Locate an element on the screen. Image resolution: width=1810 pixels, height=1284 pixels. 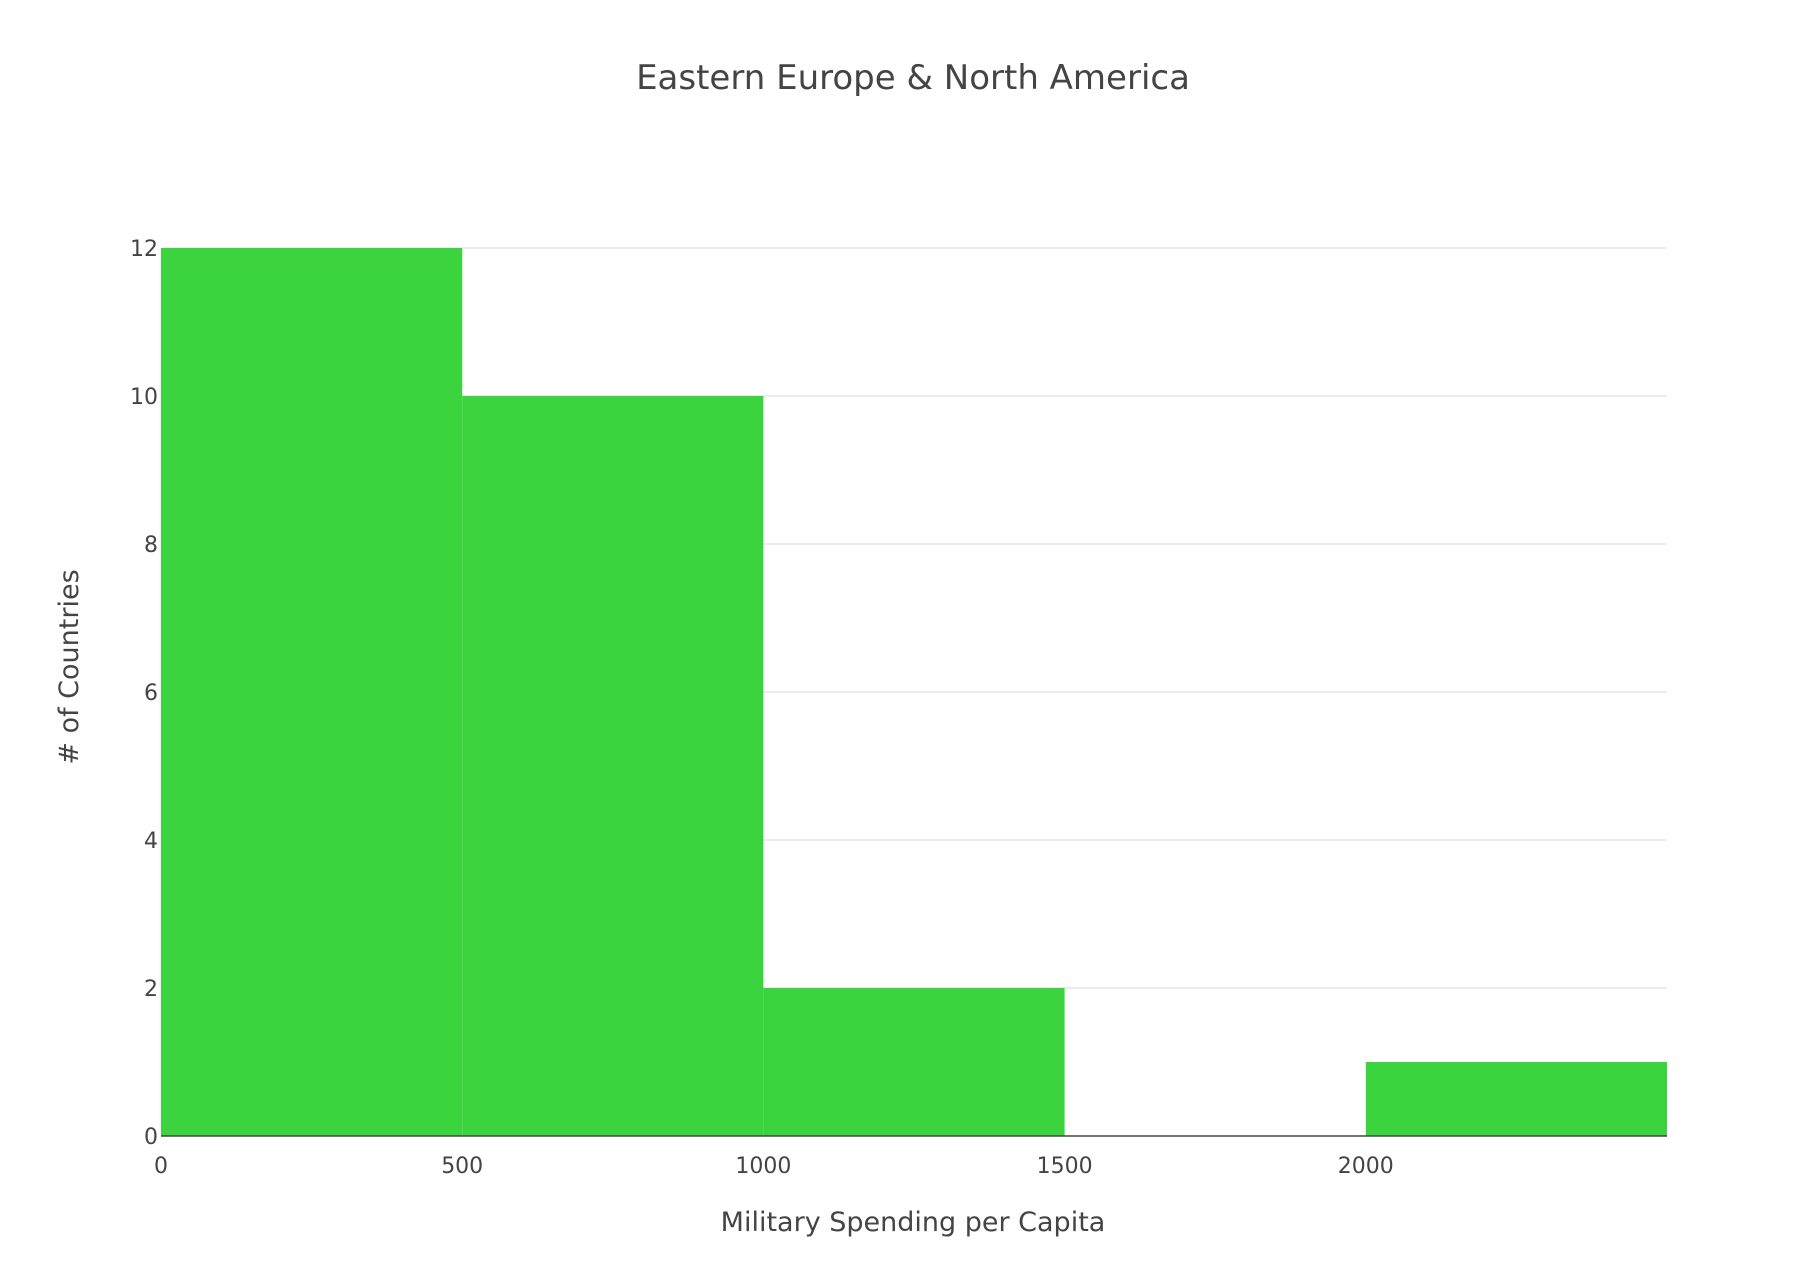
y-axis-title: # of Countries is located at coordinates (69, 666).